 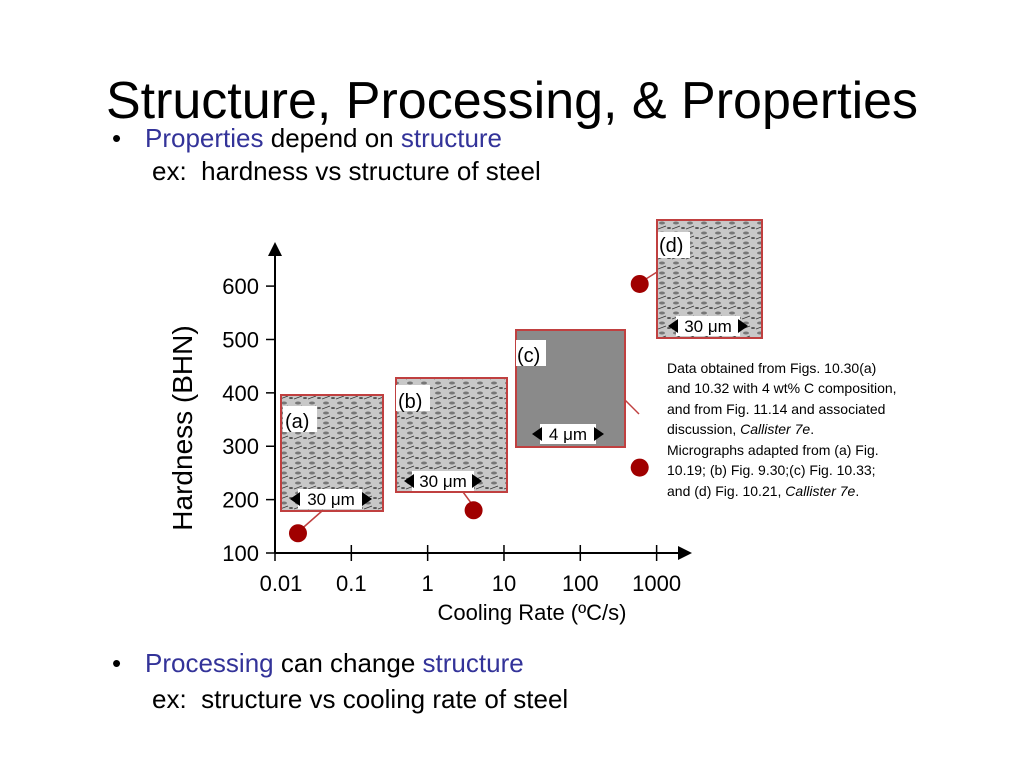 What do you see at coordinates (240, 553) in the screenshot?
I see `y-tick-label: 100` at bounding box center [240, 553].